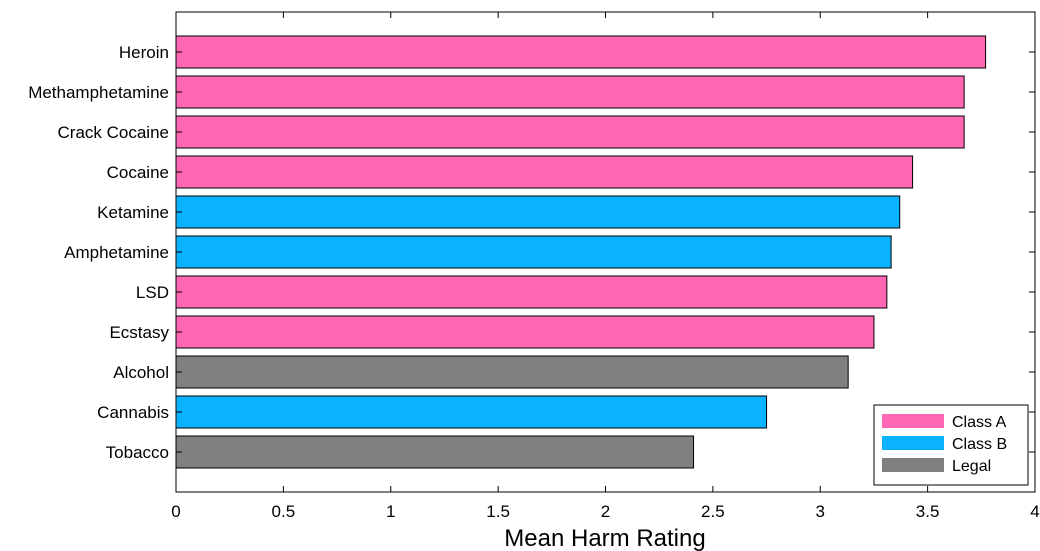 This screenshot has height=551, width=1040. Describe the element at coordinates (979, 422) in the screenshot. I see `legend-label-class-a: Class A` at that location.